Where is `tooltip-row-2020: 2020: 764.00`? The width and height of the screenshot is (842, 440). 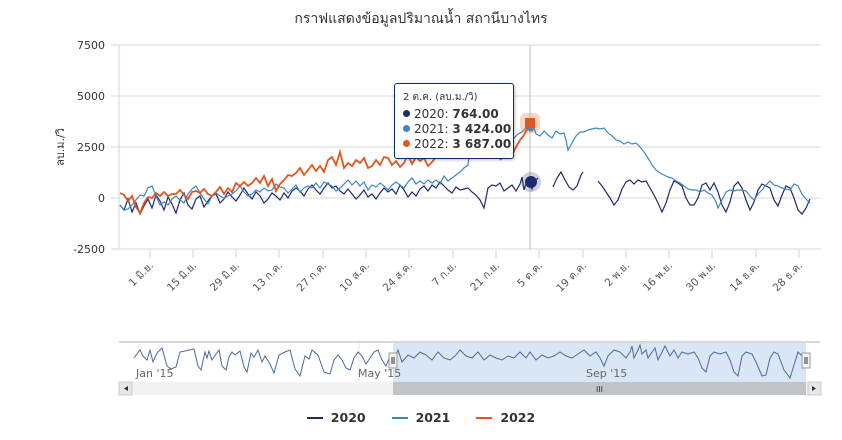
tooltip-row-2020: 2020: 764.00 is located at coordinates (454, 114).